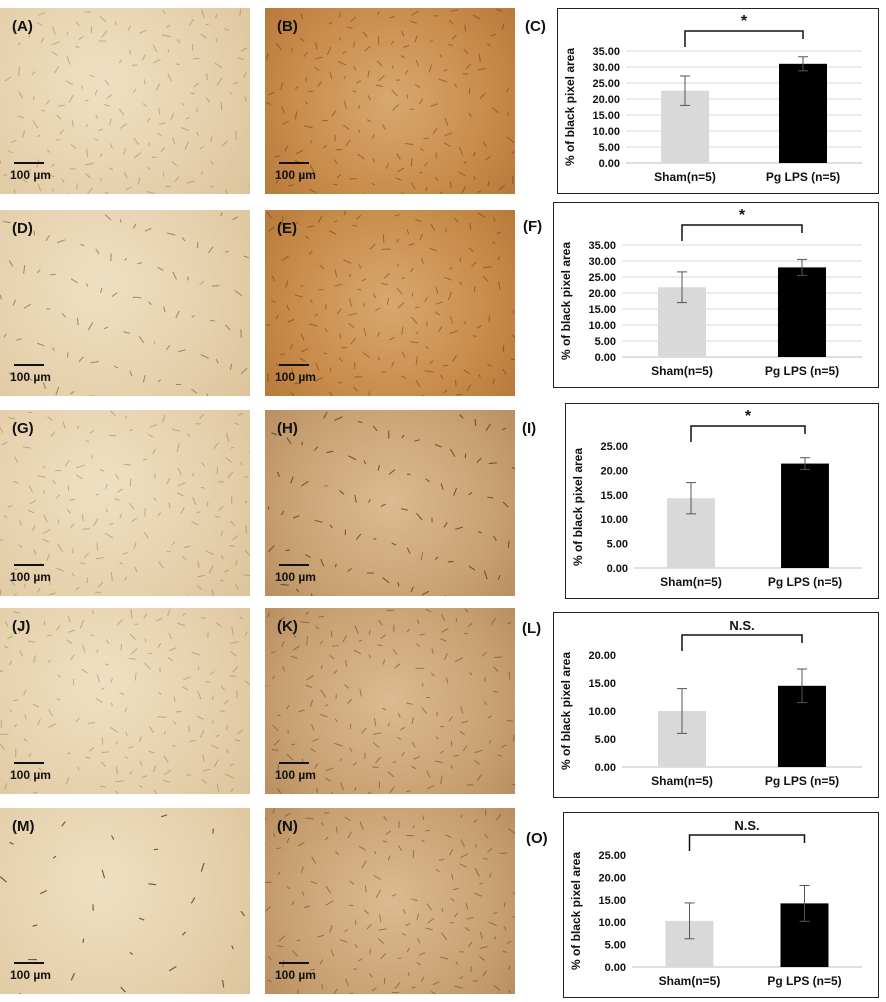 This screenshot has width=886, height=1002. I want to click on micrograph-panel: (J)100 µm, so click(125, 701).